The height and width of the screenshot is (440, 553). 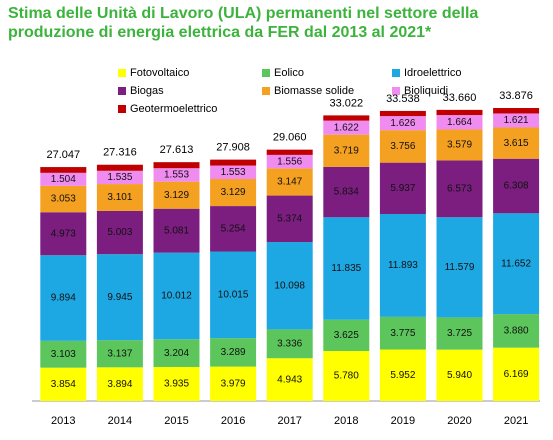 I want to click on value-label: 1.626, so click(x=402, y=123).